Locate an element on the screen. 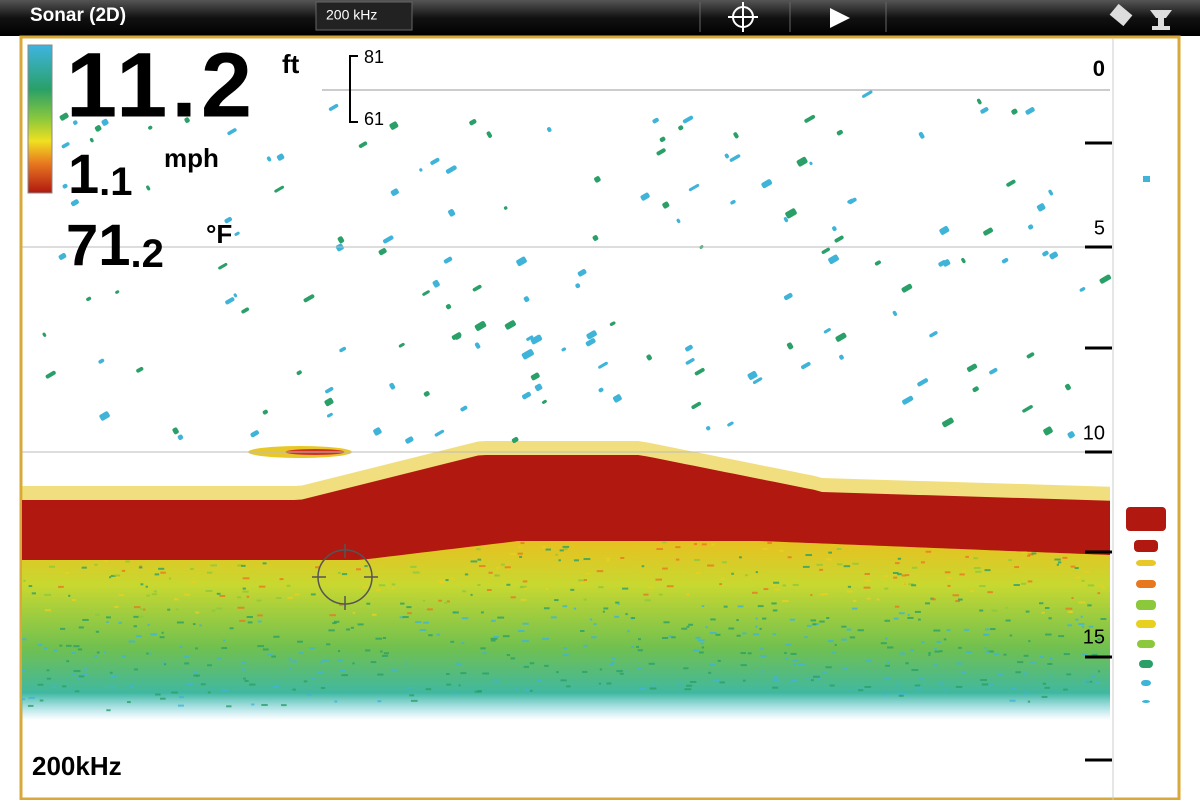 This screenshot has width=1200, height=805. depth-scale-label: 10 is located at coordinates (1094, 433).